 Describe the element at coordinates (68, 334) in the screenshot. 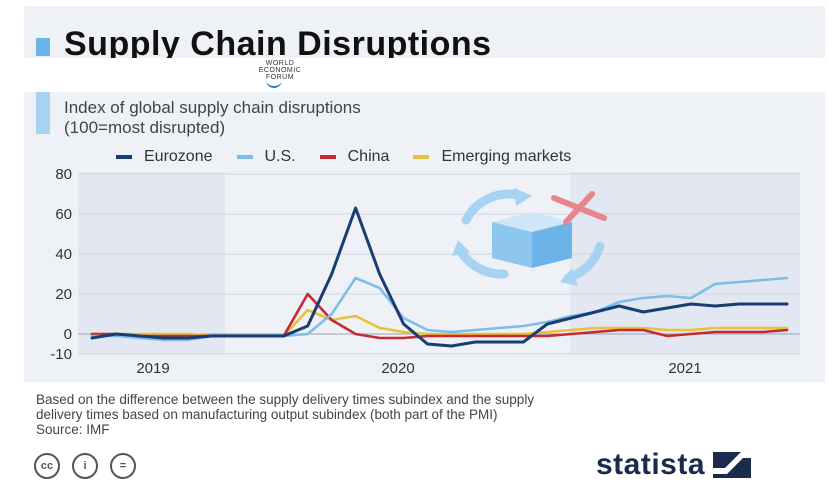

I see `y-tick-label: 0` at that location.